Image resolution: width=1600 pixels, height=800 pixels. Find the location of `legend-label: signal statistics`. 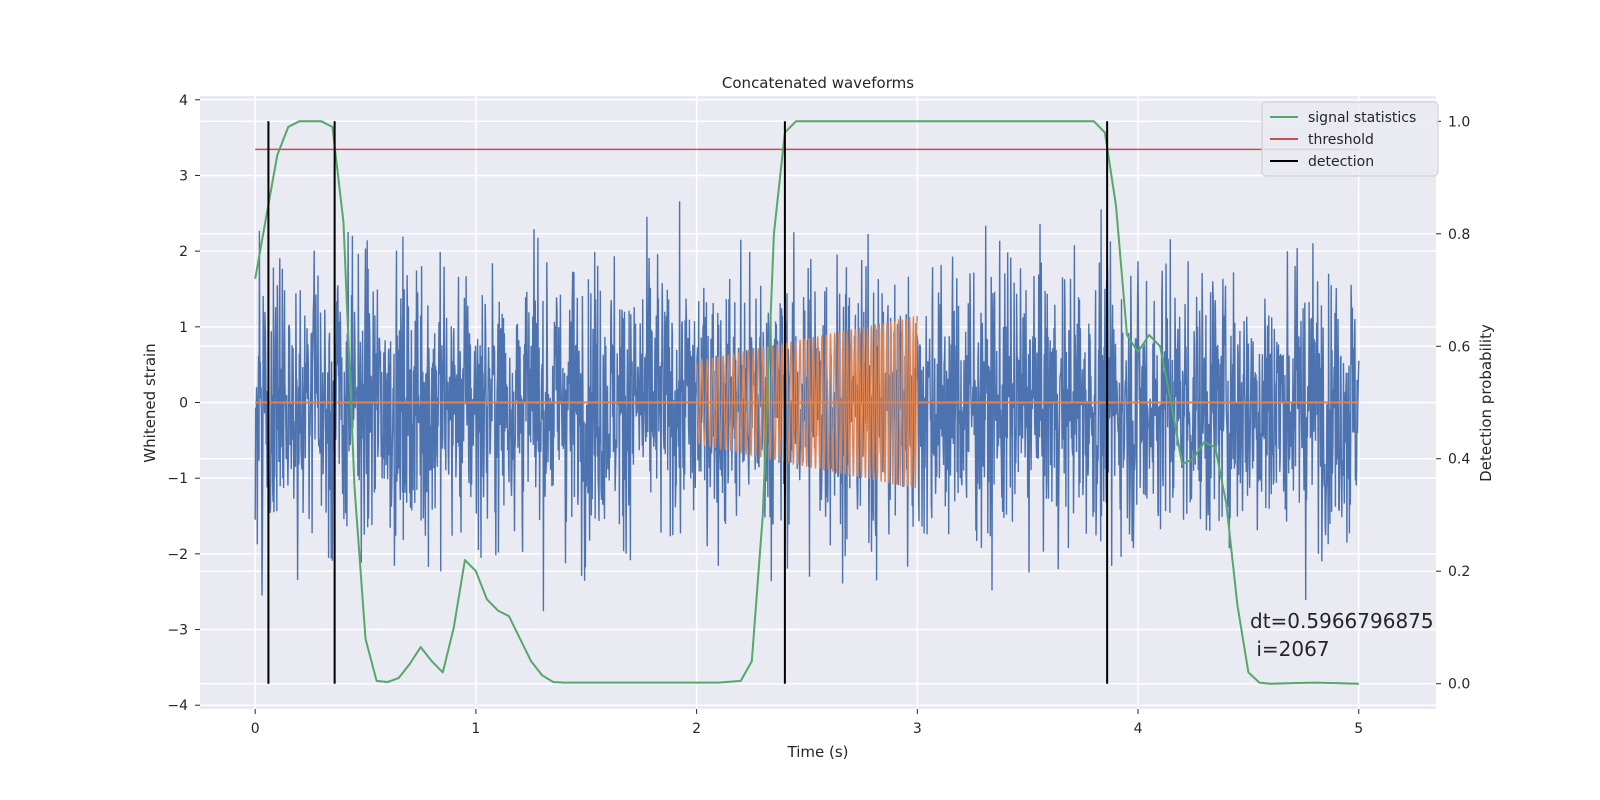

legend-label: signal statistics is located at coordinates (1362, 118).